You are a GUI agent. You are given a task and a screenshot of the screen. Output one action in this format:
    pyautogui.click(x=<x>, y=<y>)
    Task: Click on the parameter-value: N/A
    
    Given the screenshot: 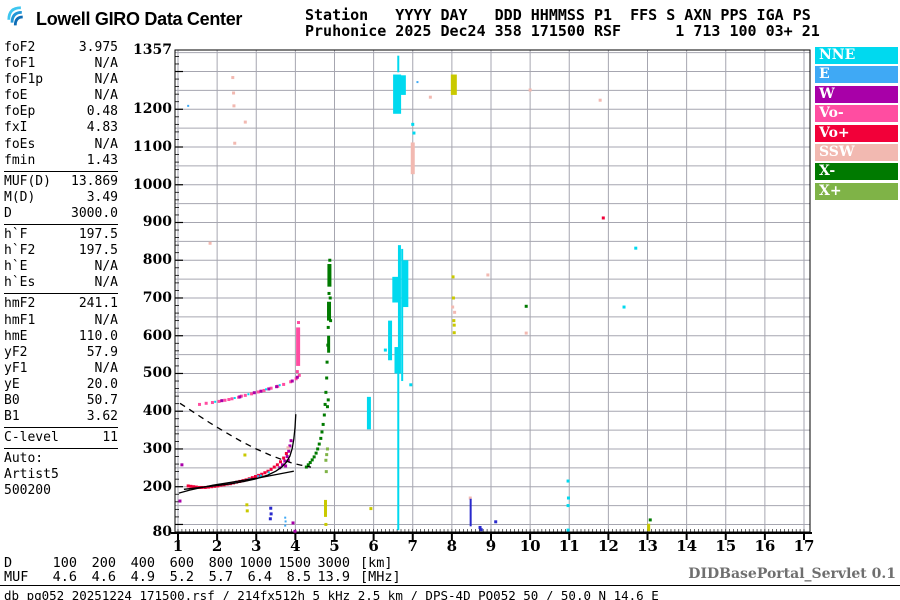 What is the action you would take?
    pyautogui.click(x=106, y=80)
    